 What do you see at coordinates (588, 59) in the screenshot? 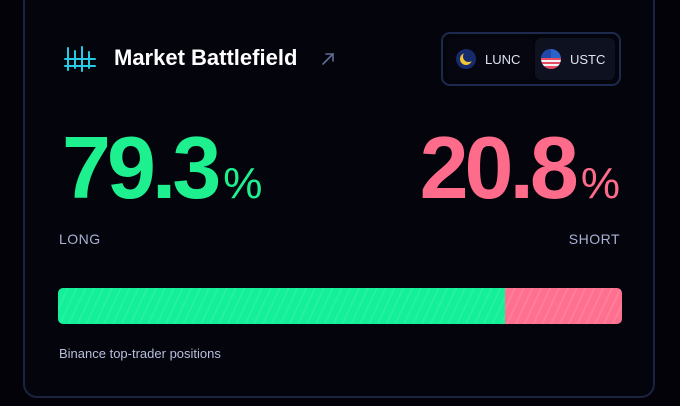
I see `toggle-option-label: USTC` at bounding box center [588, 59].